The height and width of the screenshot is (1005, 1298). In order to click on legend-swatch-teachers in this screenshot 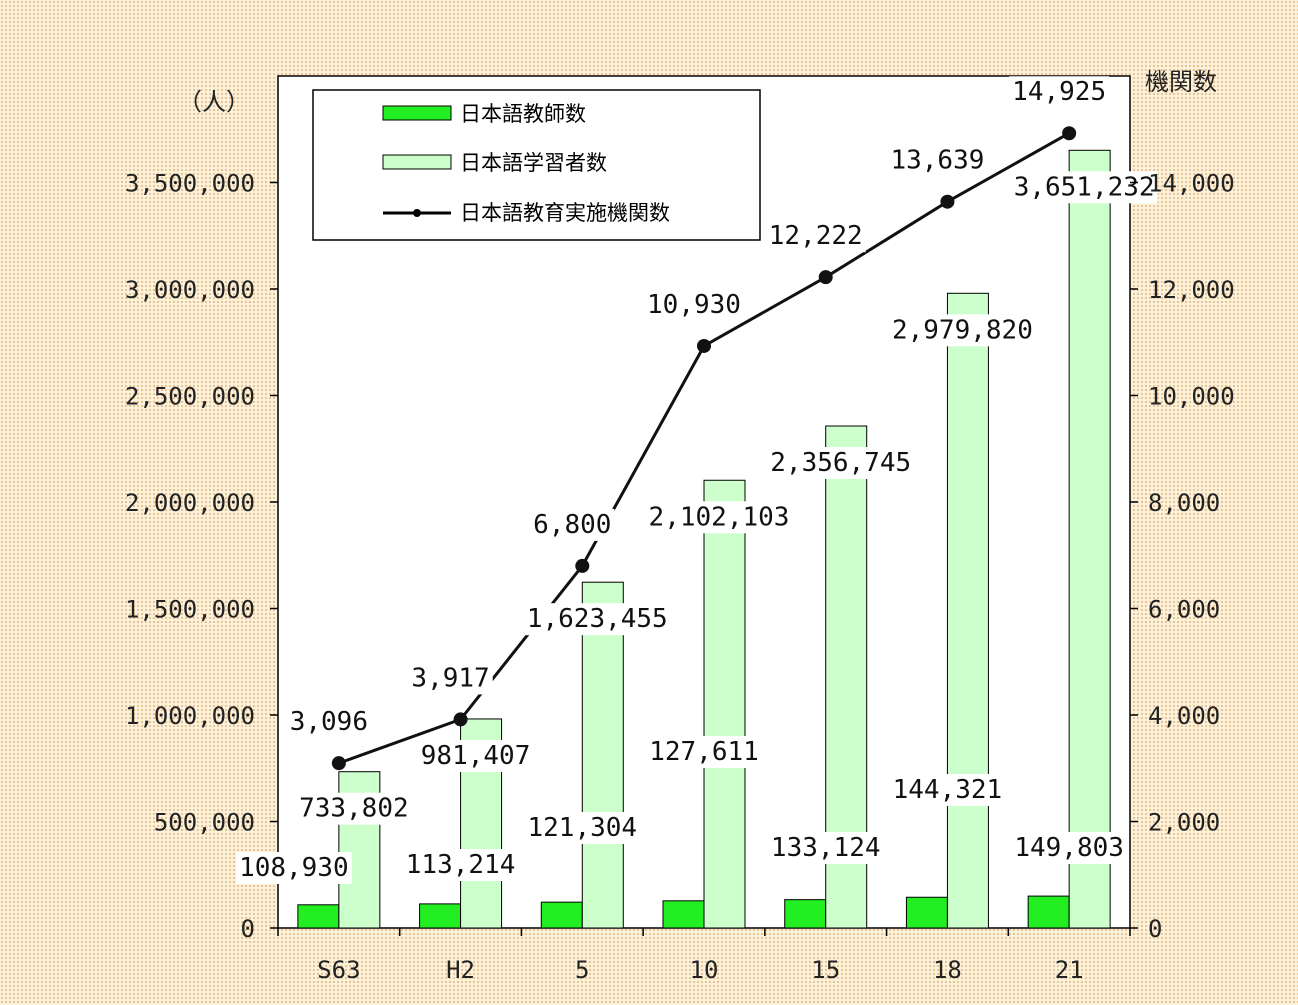, I will do `click(417, 113)`.